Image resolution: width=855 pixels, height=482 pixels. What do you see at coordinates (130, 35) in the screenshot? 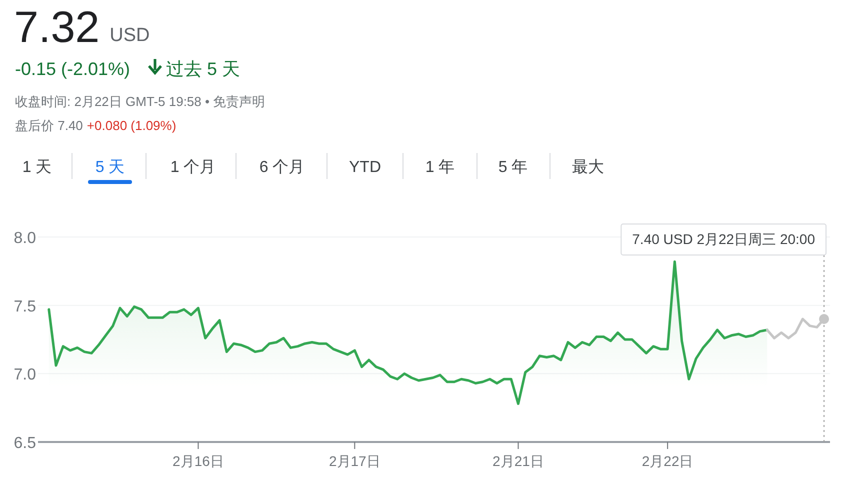
I see `chart-subtitle: USD` at bounding box center [130, 35].